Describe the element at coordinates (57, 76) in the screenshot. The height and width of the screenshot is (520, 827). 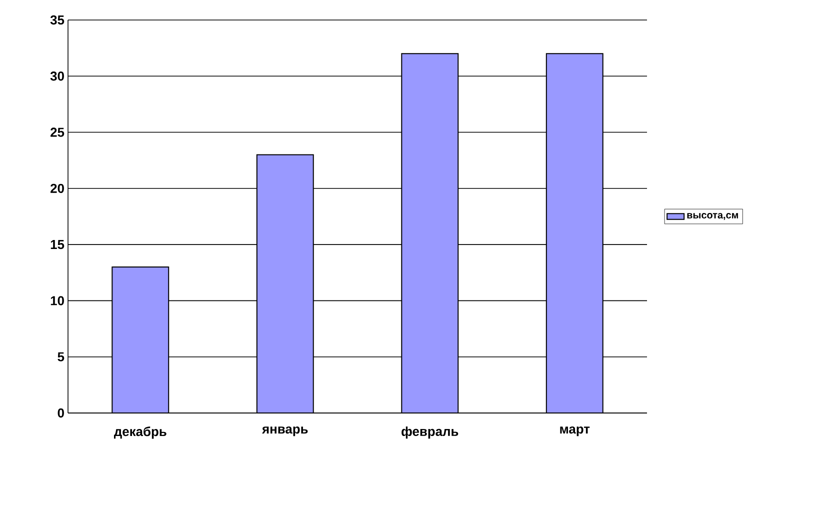
I see `y-tick-label: 30` at that location.